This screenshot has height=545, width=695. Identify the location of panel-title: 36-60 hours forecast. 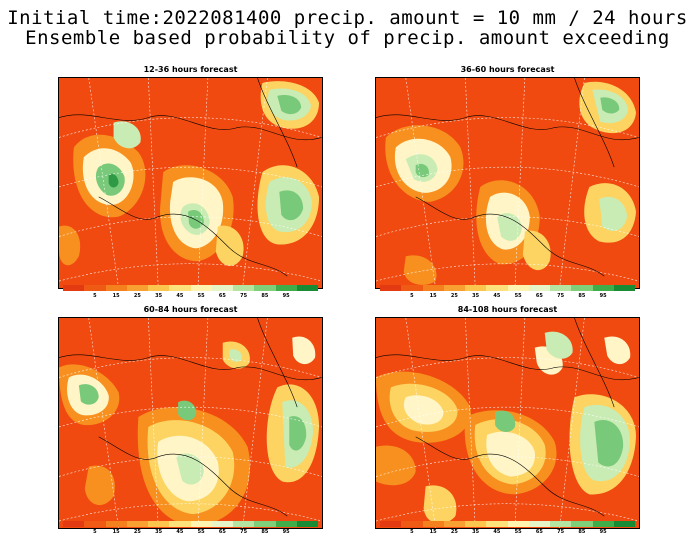
(507, 69).